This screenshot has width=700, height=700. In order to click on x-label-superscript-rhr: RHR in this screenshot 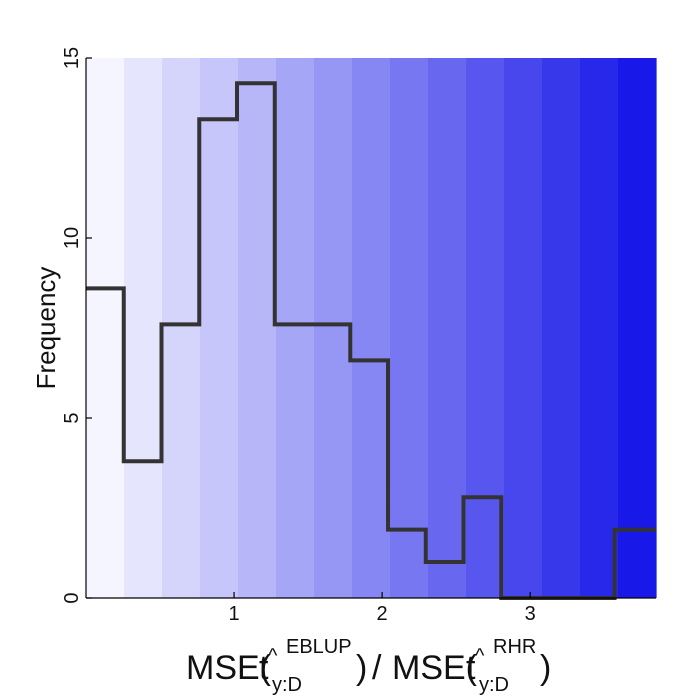, I will do `click(514, 647)`.